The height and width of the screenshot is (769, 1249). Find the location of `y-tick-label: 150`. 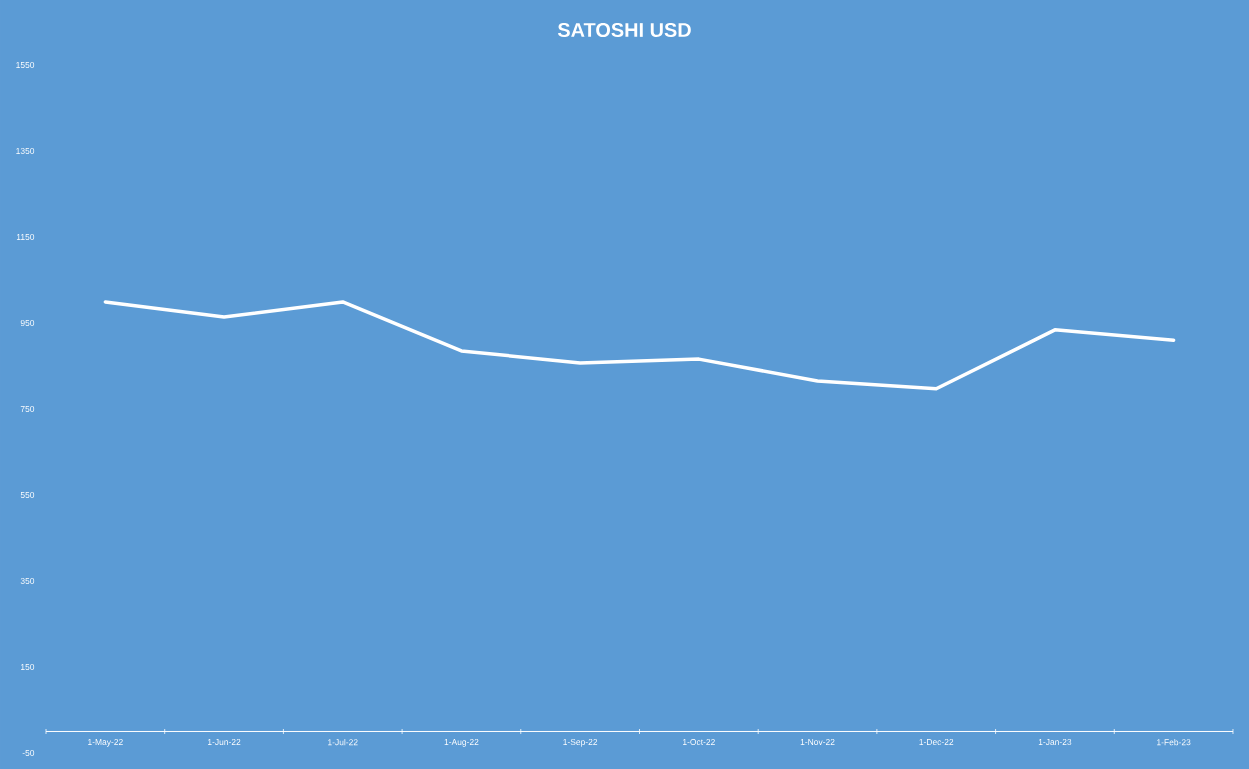

y-tick-label: 150 is located at coordinates (28, 666).